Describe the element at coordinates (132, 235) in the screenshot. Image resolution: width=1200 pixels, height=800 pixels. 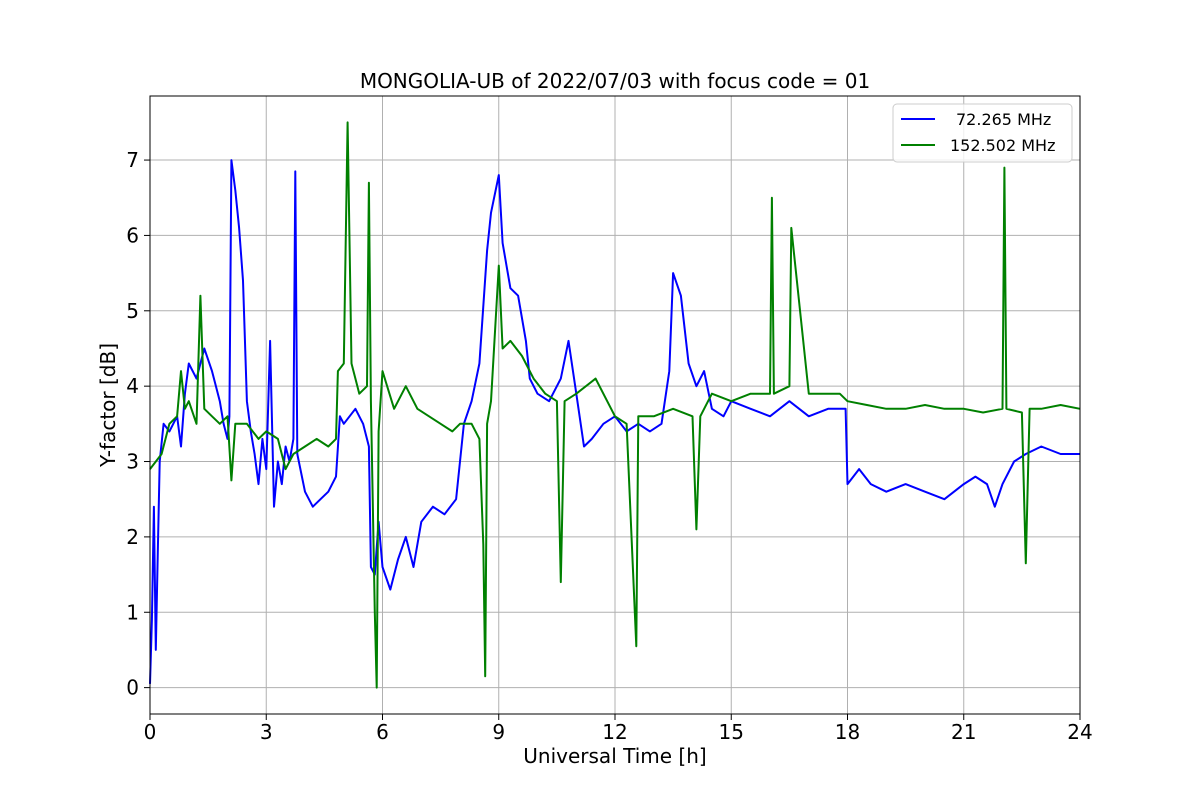
I see `y-tick-label: 6` at that location.